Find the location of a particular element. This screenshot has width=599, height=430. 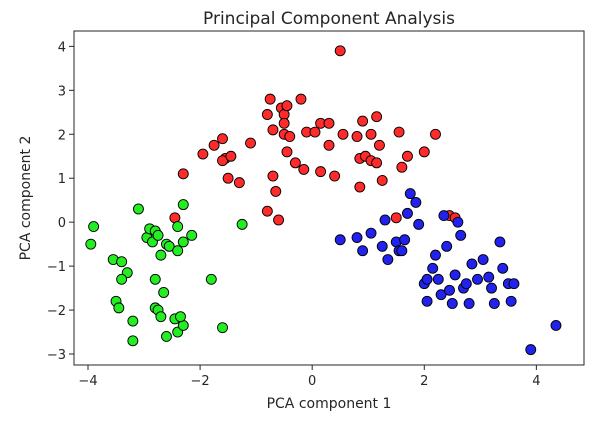

y-tick-label: −3 is located at coordinates (56, 355).